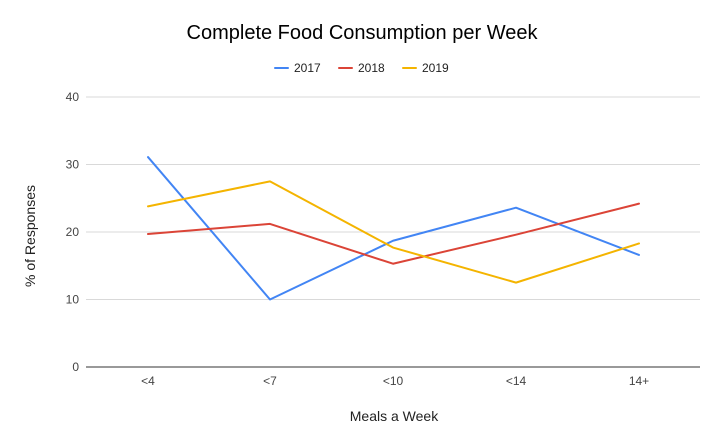 The height and width of the screenshot is (447, 724). I want to click on x-tick-label: <10, so click(393, 381).